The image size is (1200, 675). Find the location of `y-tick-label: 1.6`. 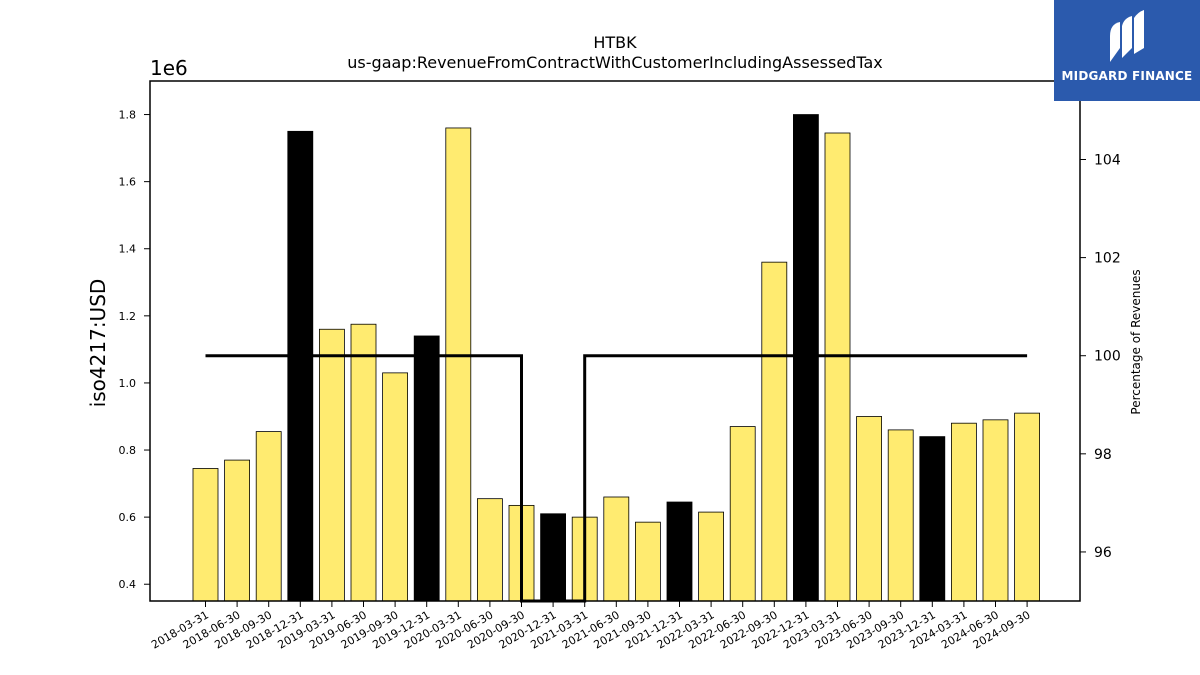

y-tick-label: 1.6 is located at coordinates (128, 182).